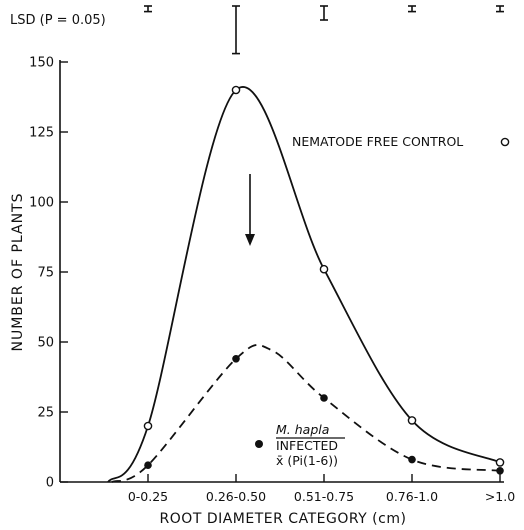 The image size is (524, 530). Describe the element at coordinates (41, 63) in the screenshot. I see `y-tick-label: 150` at that location.